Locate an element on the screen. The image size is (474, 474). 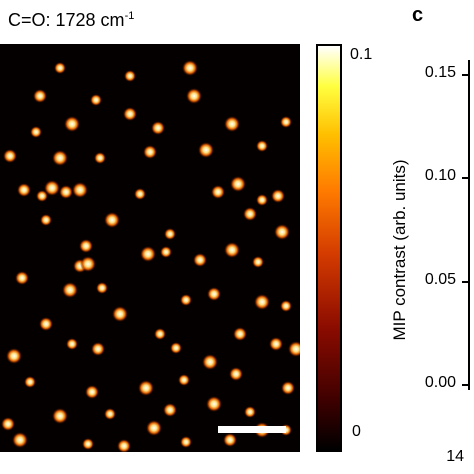
panel-letter: c is located at coordinates (418, 15).